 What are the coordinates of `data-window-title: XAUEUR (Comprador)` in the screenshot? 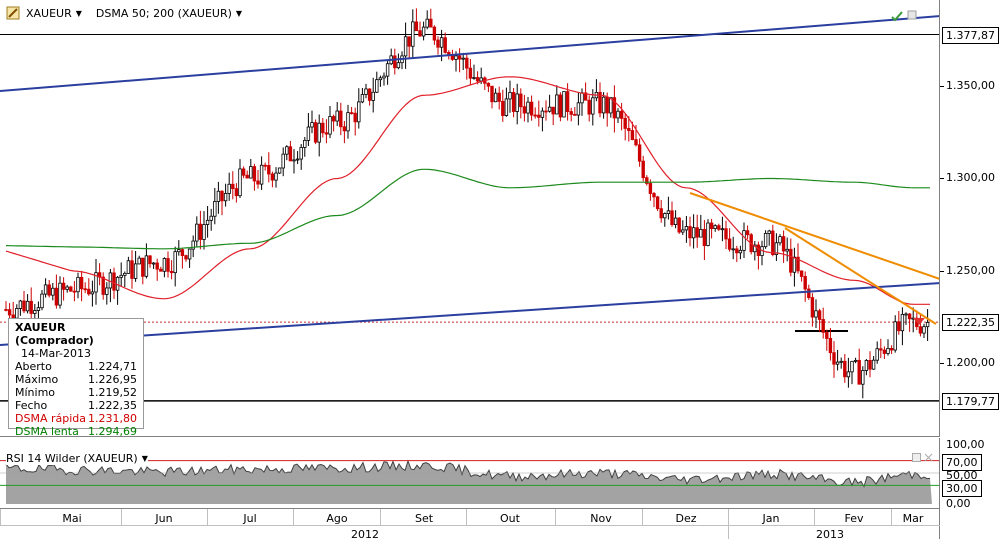 It's located at (54, 334).